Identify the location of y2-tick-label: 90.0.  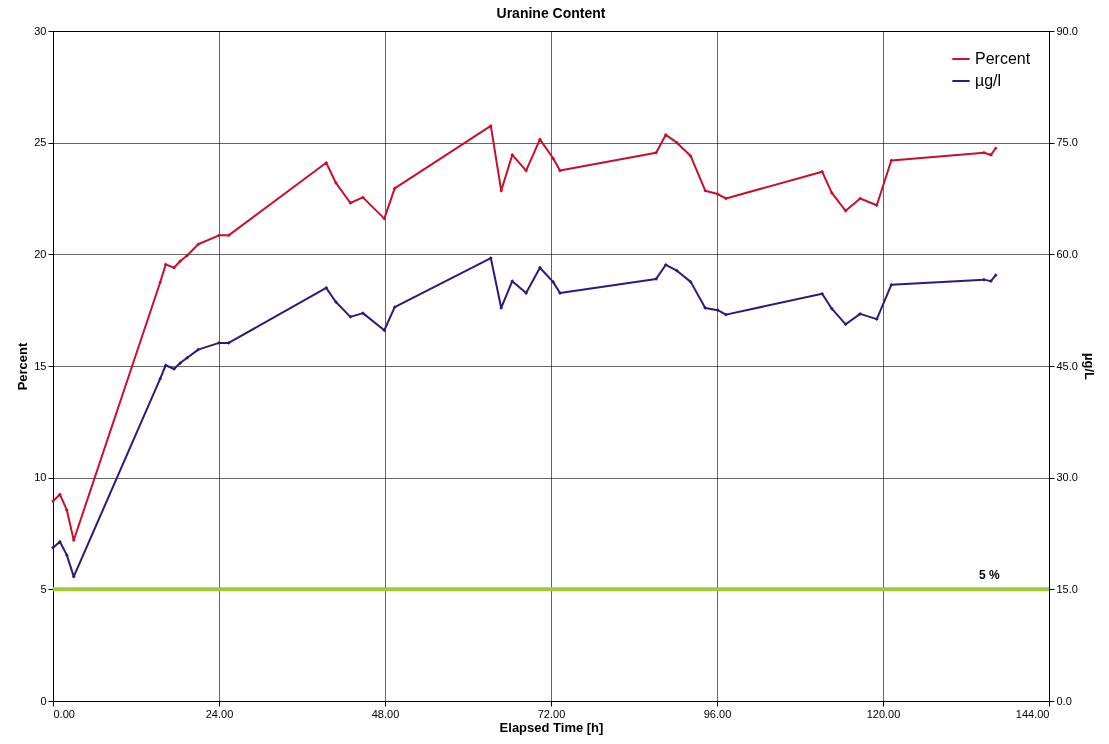
(1067, 30).